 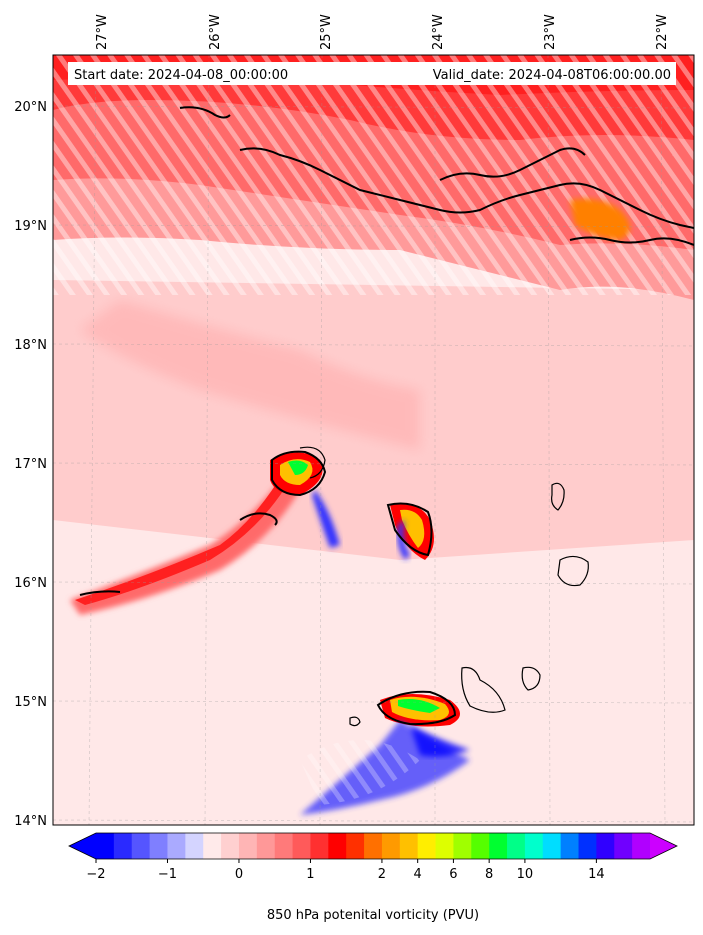 What do you see at coordinates (30, 107) in the screenshot?
I see `lat-label: 20°N` at bounding box center [30, 107].